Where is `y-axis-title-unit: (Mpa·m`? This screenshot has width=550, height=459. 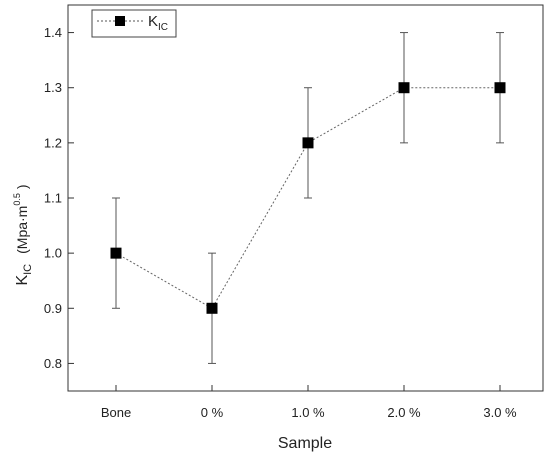 y-axis-title-unit: (Mpa·m is located at coordinates (22, 230).